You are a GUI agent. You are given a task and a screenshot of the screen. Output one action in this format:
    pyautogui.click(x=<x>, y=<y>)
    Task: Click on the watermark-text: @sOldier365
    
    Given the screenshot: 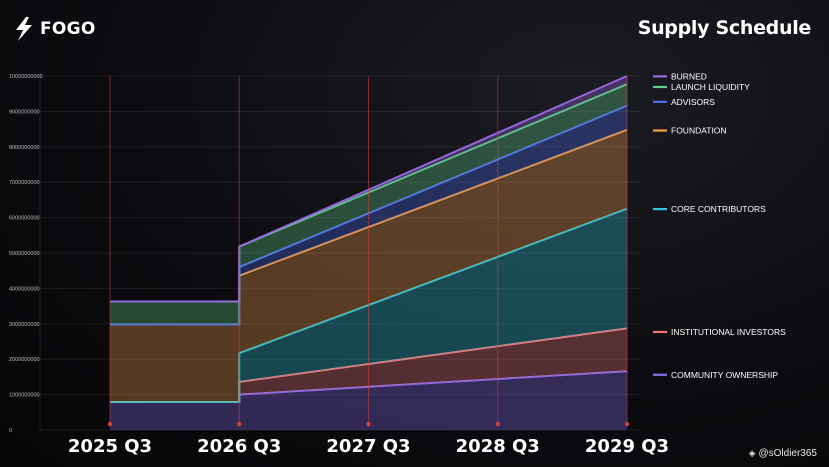 What is the action you would take?
    pyautogui.click(x=787, y=453)
    